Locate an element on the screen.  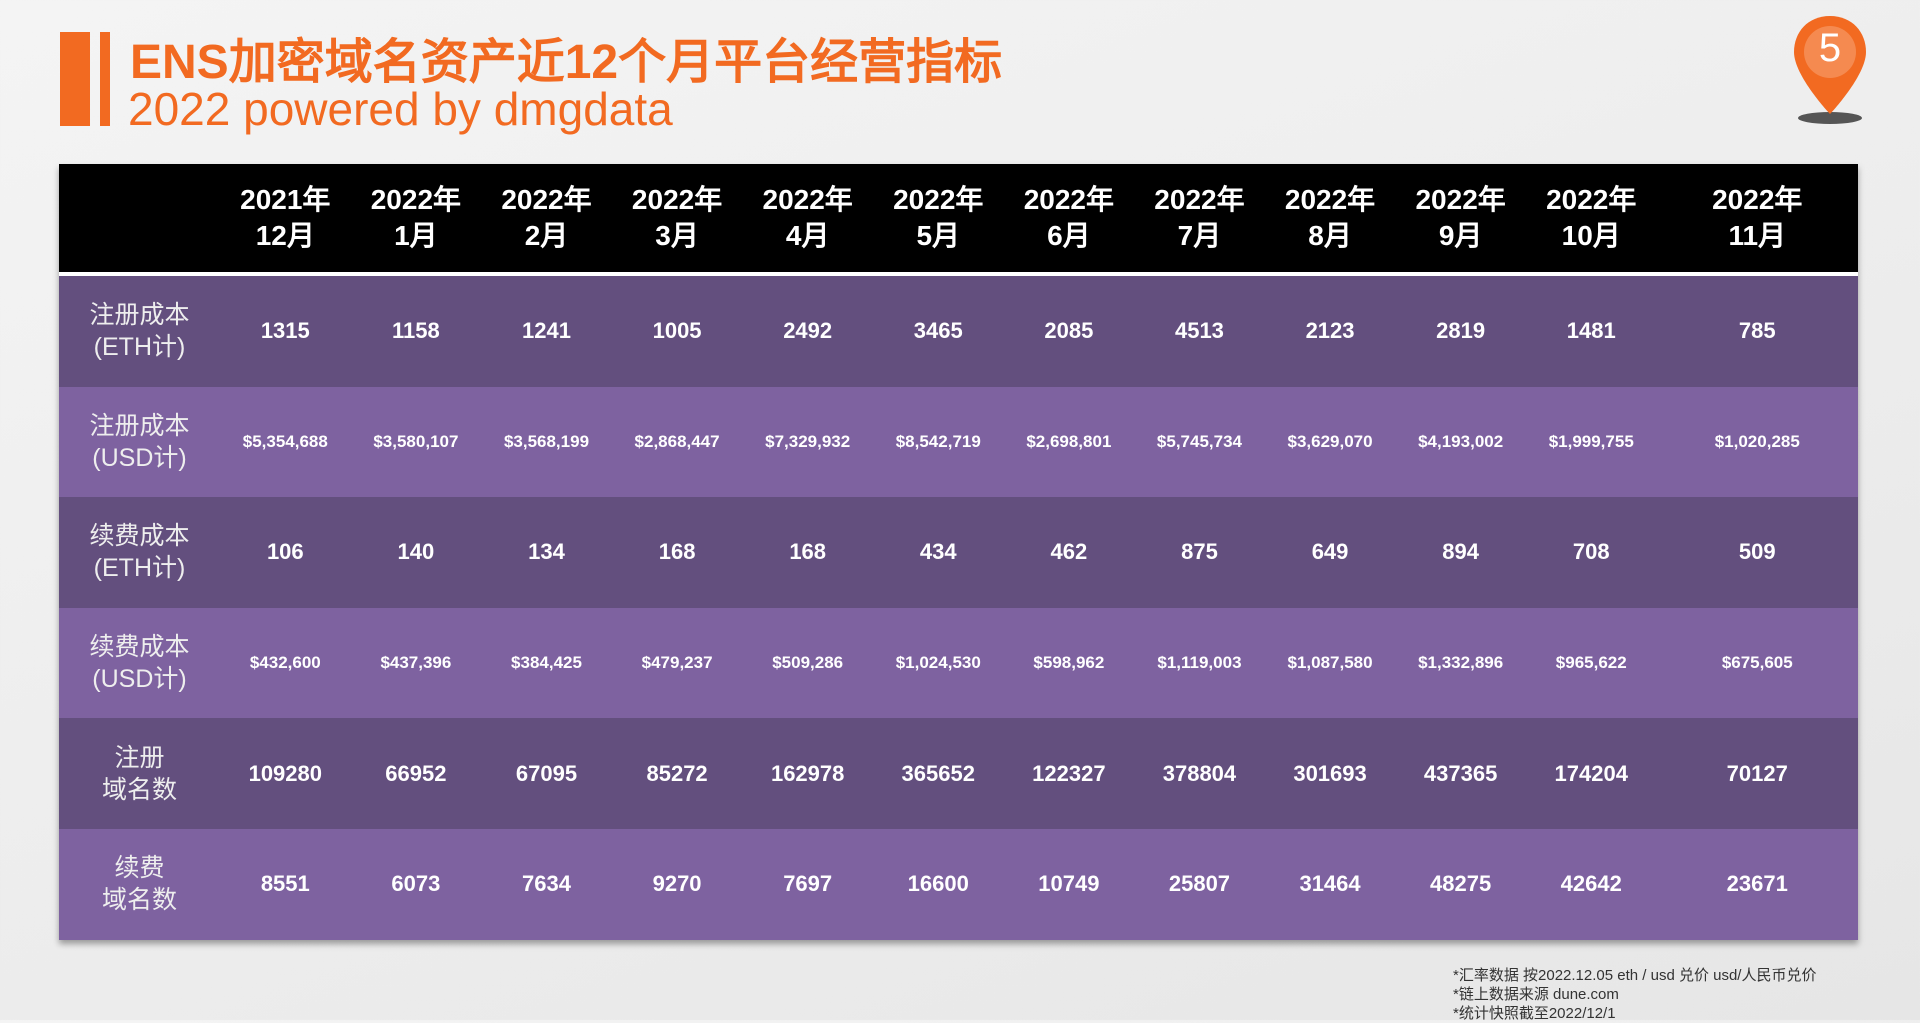
table-cell: $2,868,447 is located at coordinates (677, 441).